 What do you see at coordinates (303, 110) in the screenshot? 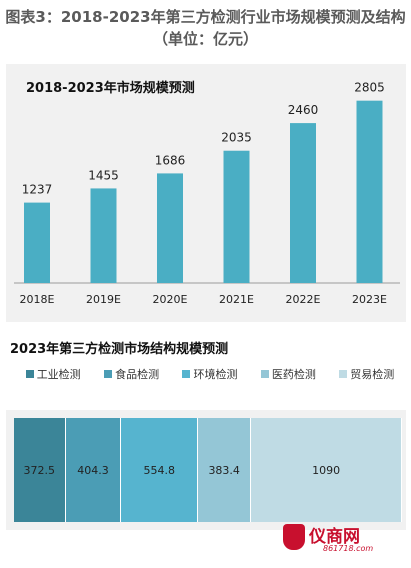
I see `bar-value-label: 2460` at bounding box center [303, 110].